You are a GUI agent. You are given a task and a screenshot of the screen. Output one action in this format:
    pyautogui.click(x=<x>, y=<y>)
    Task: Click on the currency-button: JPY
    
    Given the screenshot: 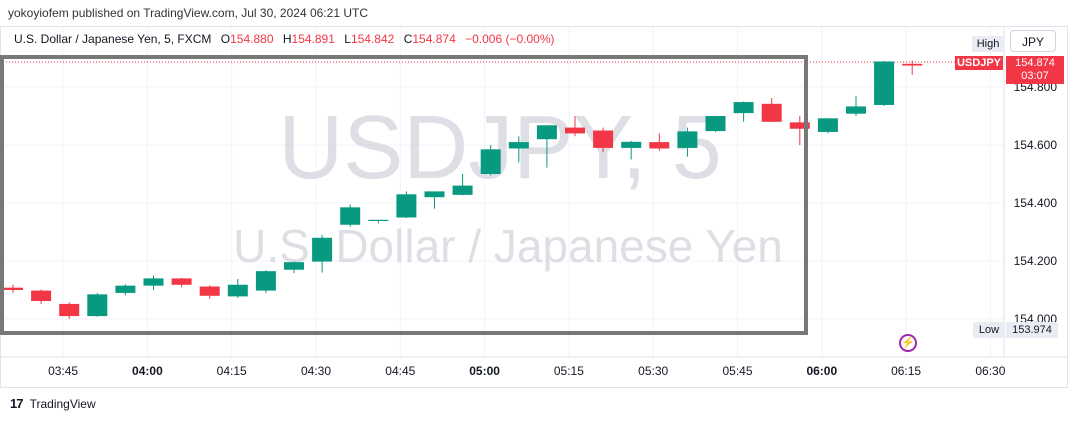 What is the action you would take?
    pyautogui.click(x=1033, y=41)
    